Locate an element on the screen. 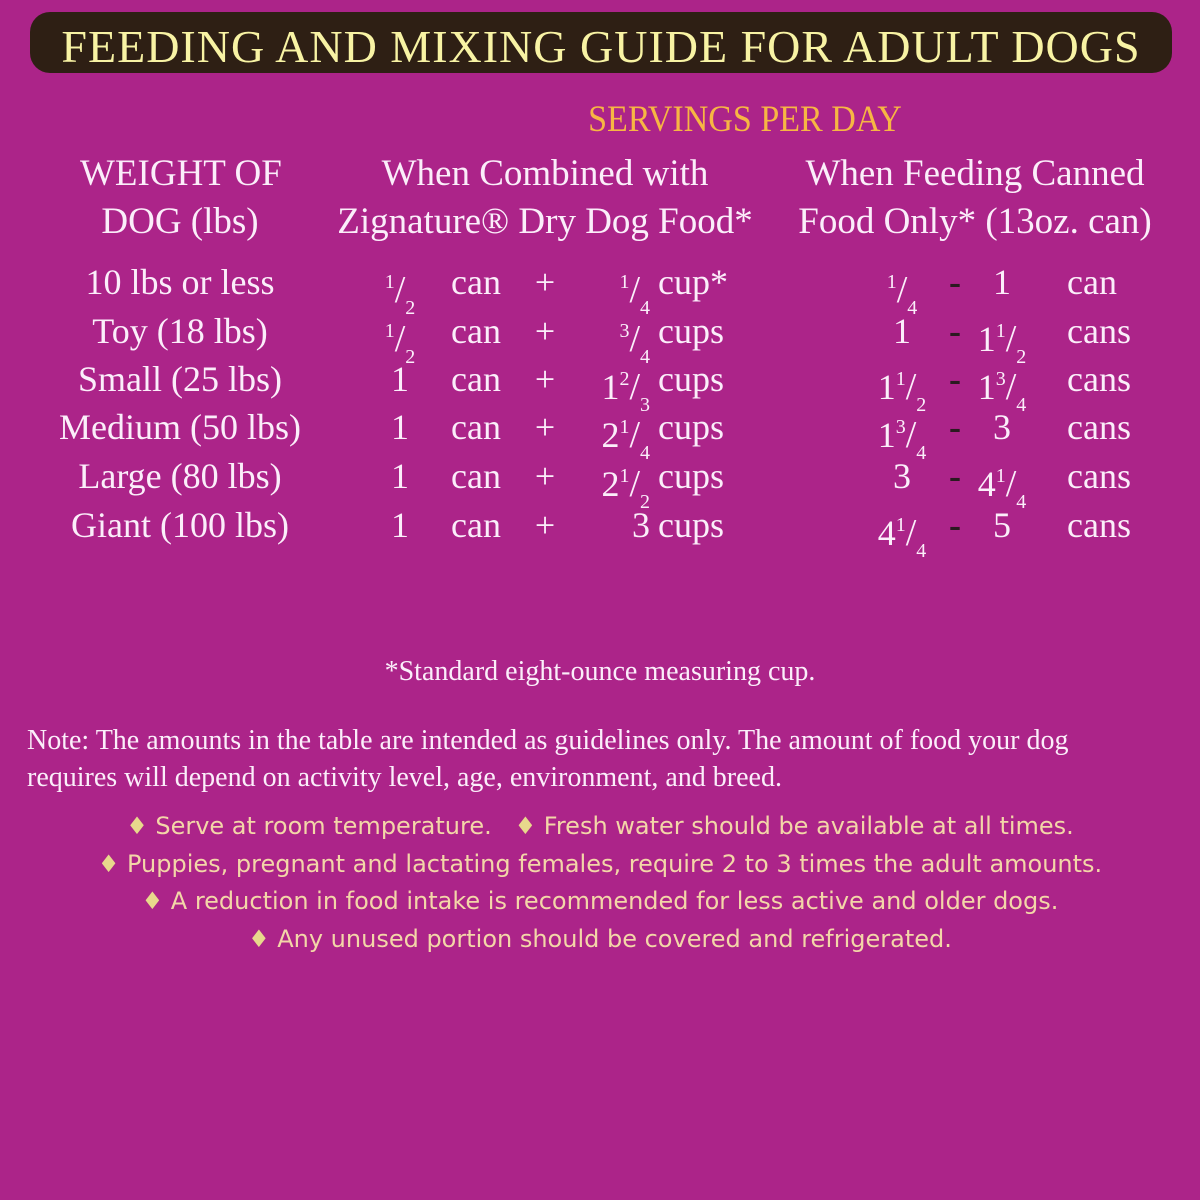 The width and height of the screenshot is (1200, 1200). canned-high: 41/4 is located at coordinates (1002, 489).